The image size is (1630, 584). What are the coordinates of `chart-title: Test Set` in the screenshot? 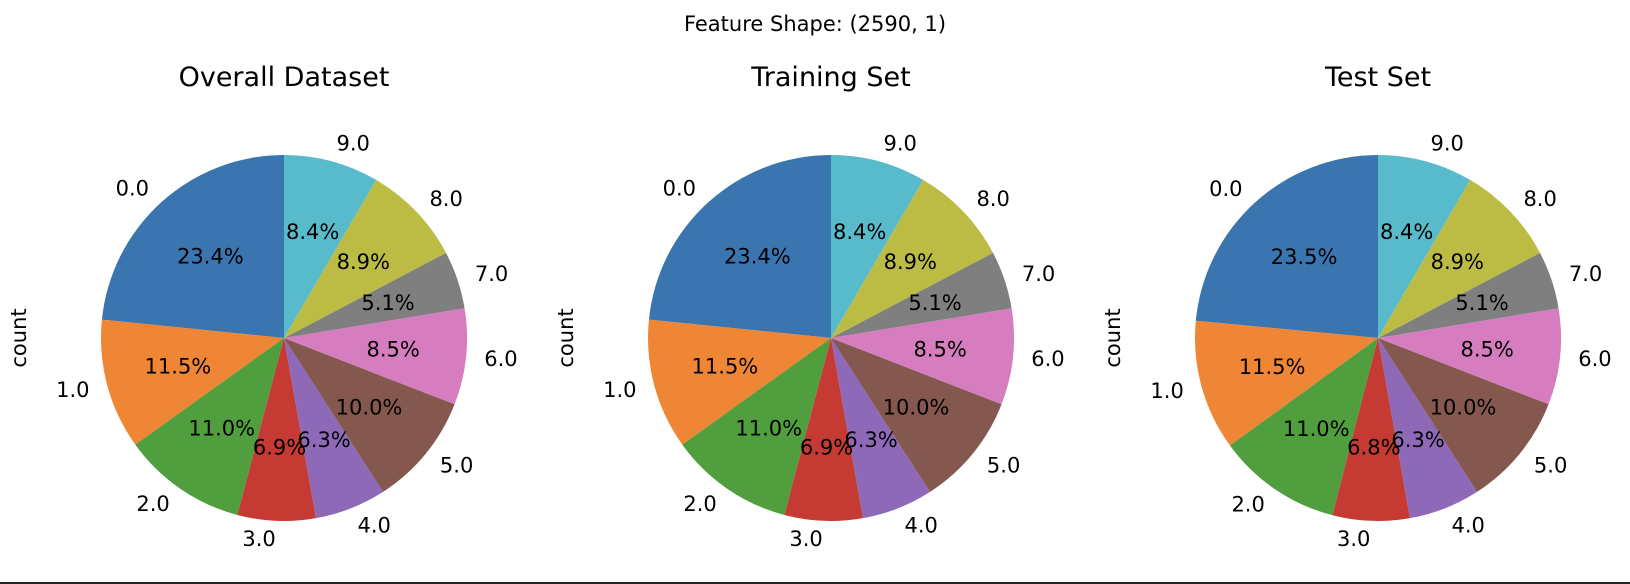 It's located at (1377, 77).